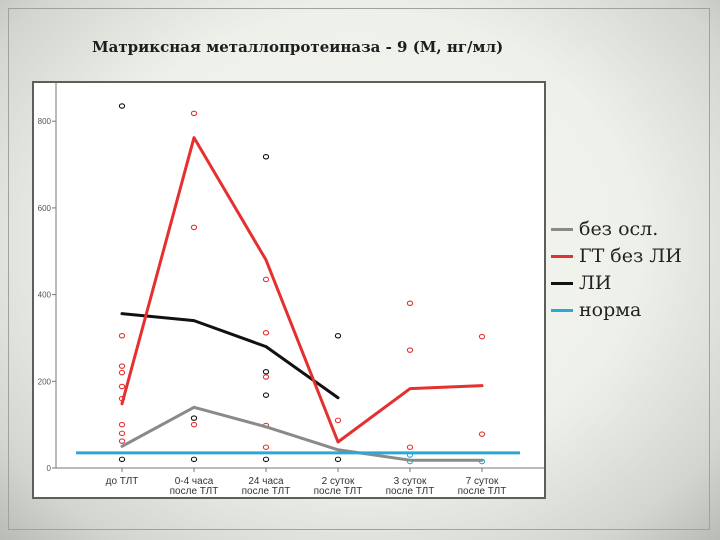 Image resolution: width=720 pixels, height=540 pixels. I want to click on x-tick-label: 7 суток, so click(482, 481).